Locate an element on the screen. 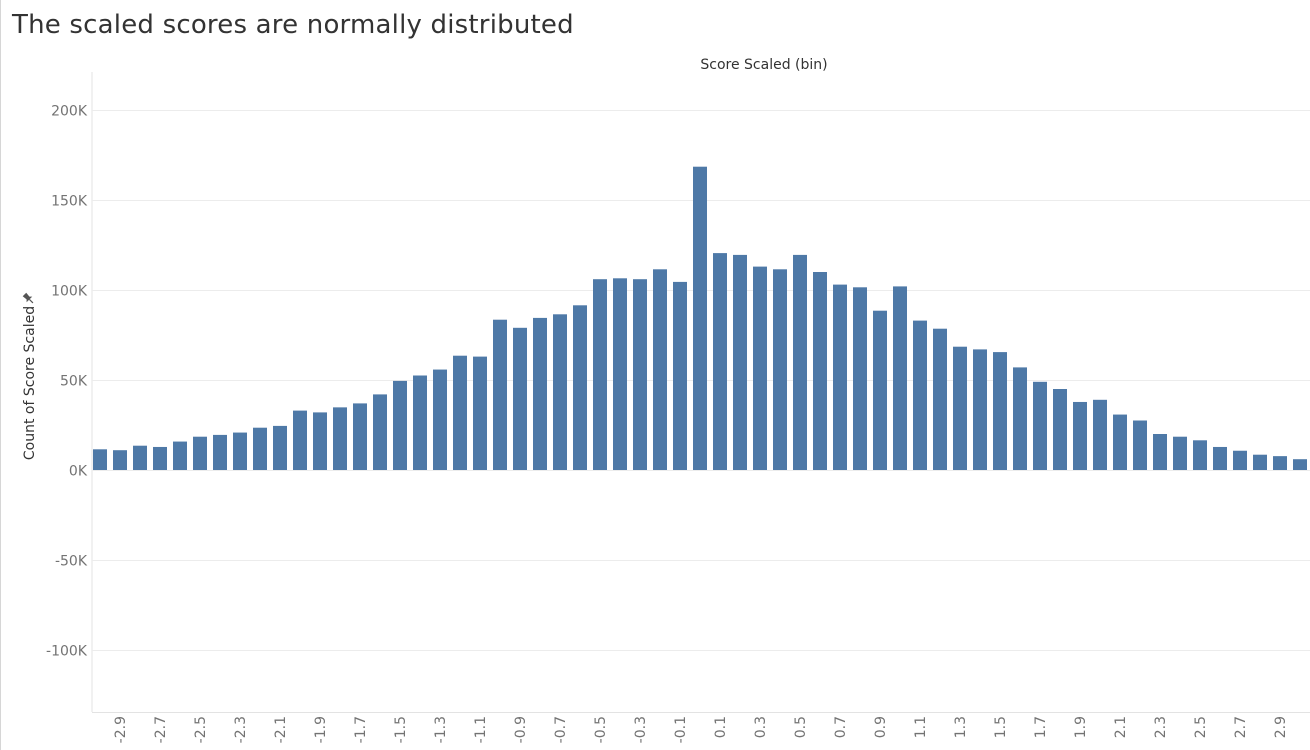  bar-2.3 is located at coordinates (1160, 452).